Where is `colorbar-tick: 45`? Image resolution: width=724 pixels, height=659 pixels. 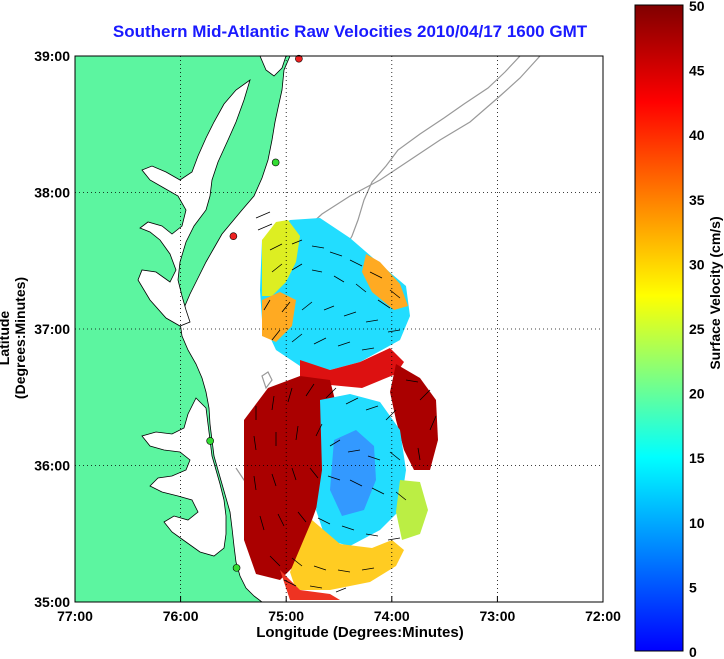 colorbar-tick: 45 is located at coordinates (697, 71).